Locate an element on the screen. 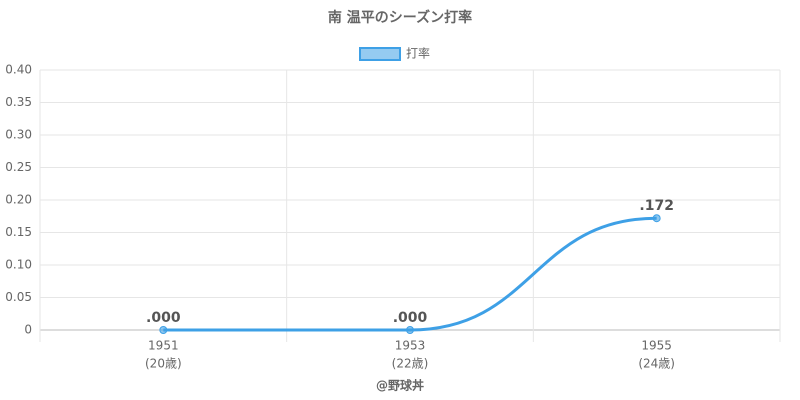 The image size is (800, 400). x-axis-label: @野球丼 is located at coordinates (400, 385).